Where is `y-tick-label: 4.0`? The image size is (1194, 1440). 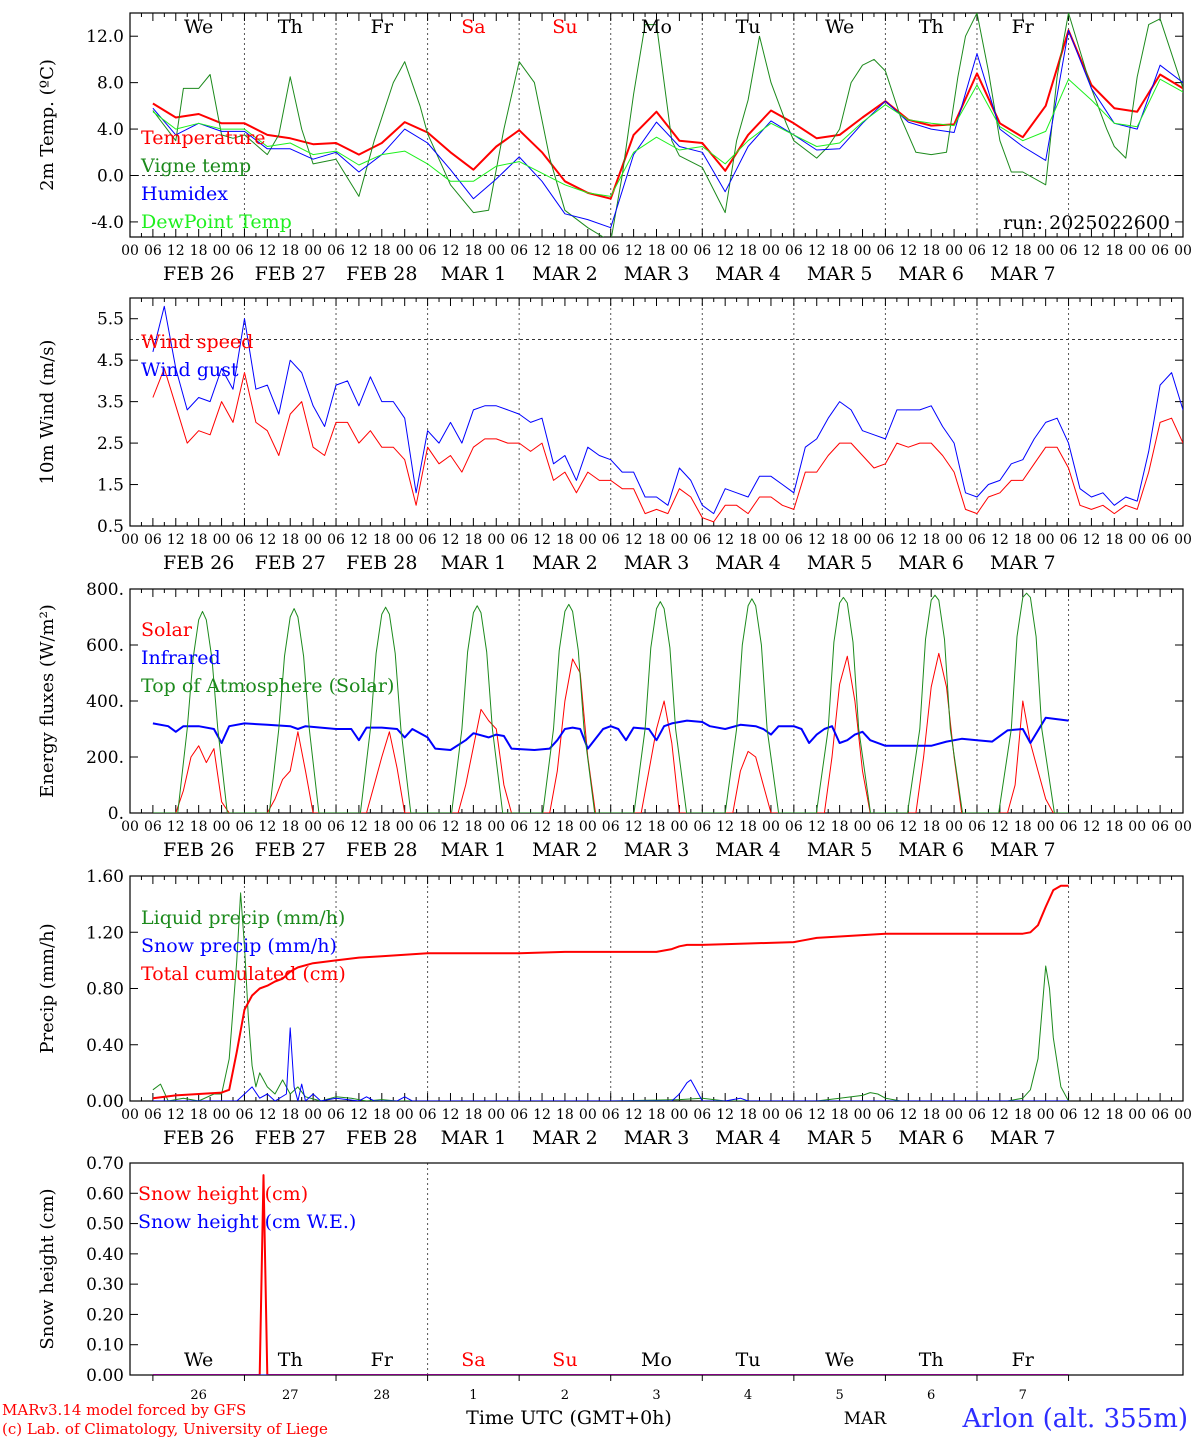 y-tick-label: 4.0 is located at coordinates (110, 130).